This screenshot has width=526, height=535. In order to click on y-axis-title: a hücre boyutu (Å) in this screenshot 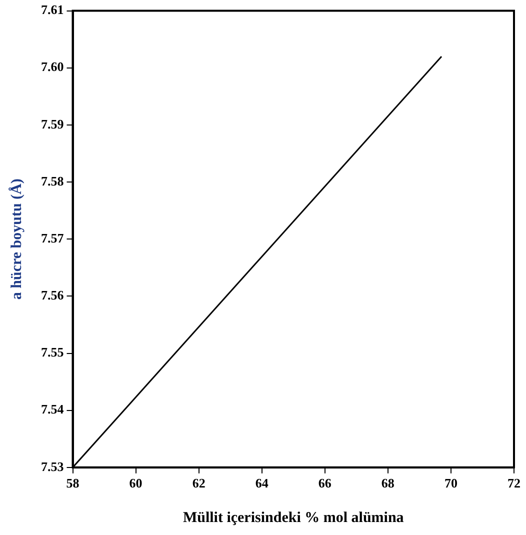, I will do `click(16, 239)`.